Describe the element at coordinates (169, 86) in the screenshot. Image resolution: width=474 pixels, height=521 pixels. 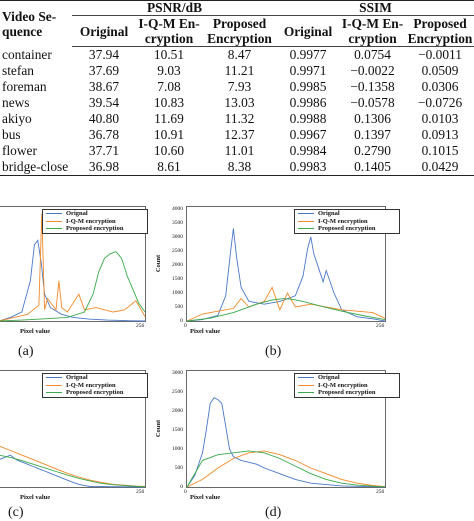
I see `table-cell: 7.08` at that location.